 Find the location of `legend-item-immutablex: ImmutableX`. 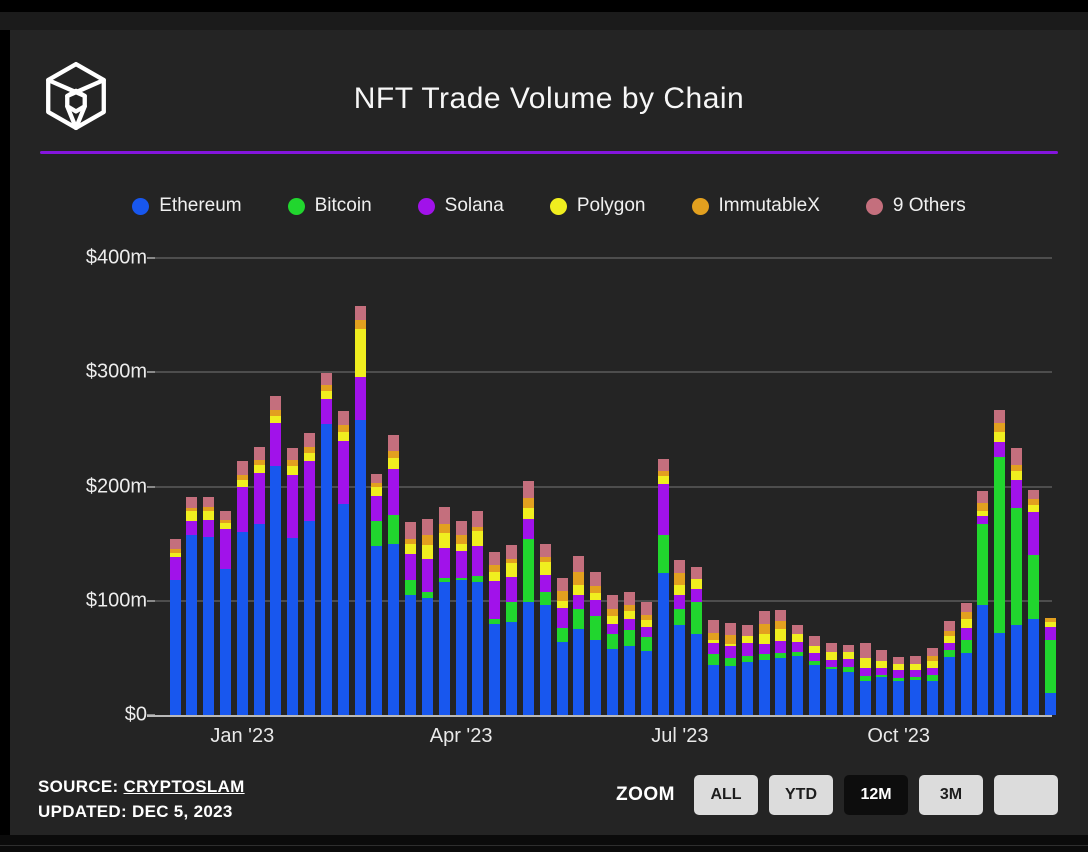

legend-item-immutablex: ImmutableX is located at coordinates (755, 206).